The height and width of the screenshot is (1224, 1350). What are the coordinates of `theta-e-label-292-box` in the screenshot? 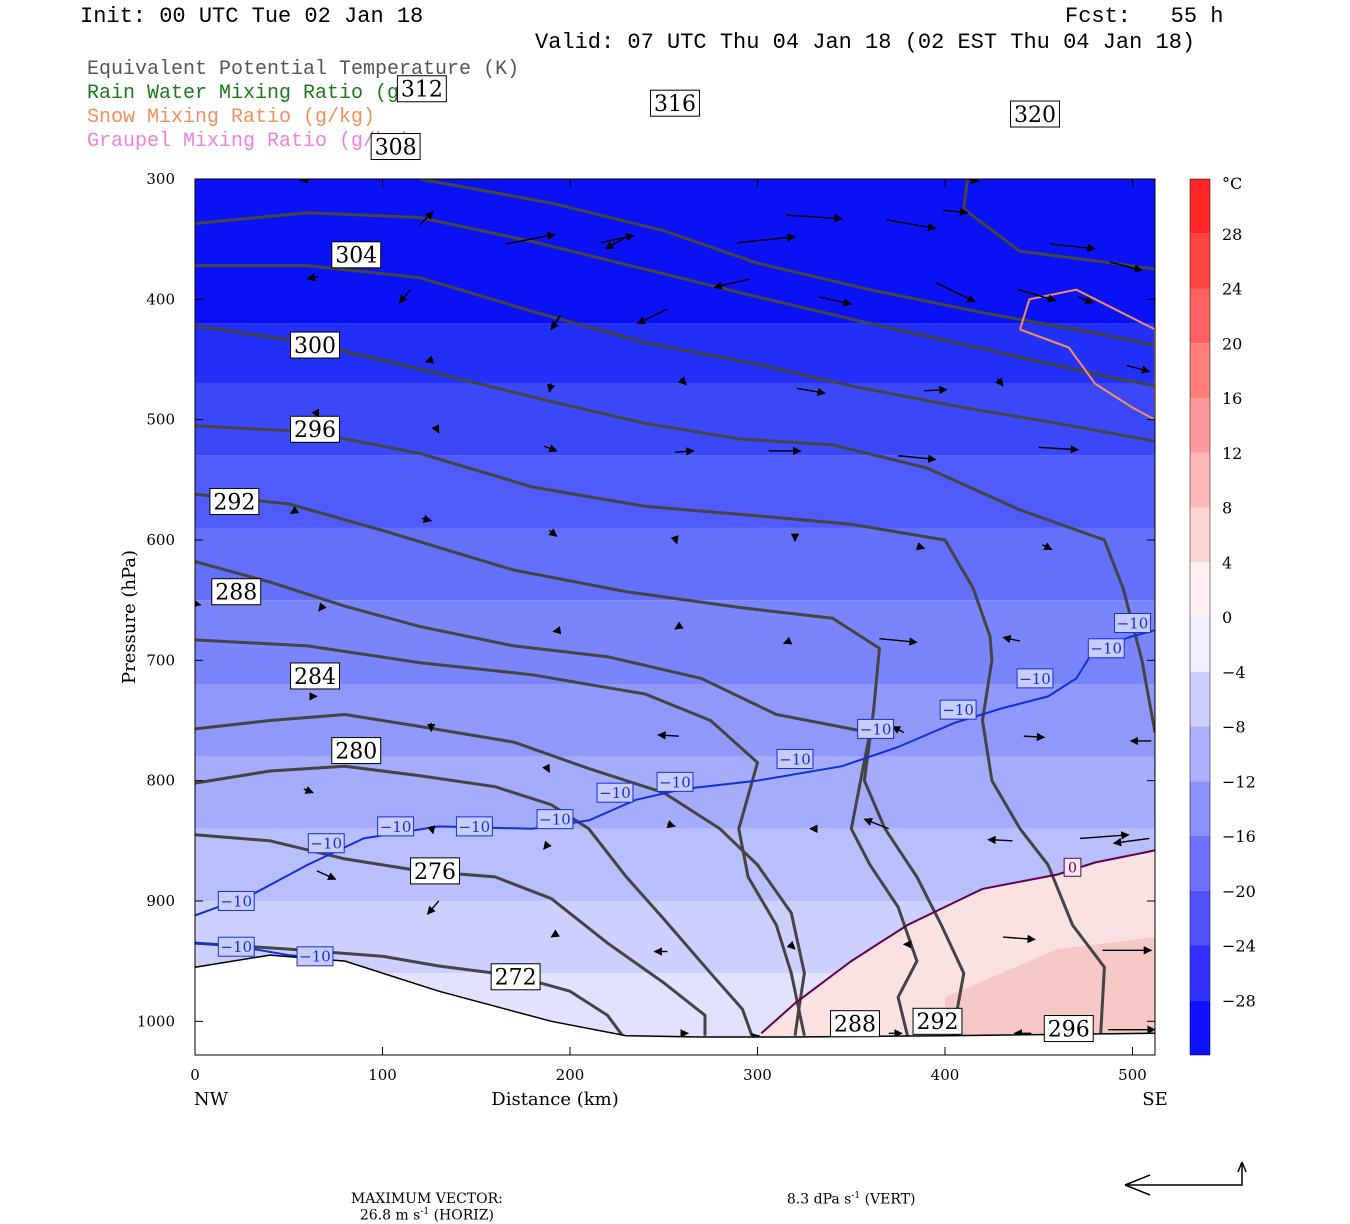 It's located at (234, 501).